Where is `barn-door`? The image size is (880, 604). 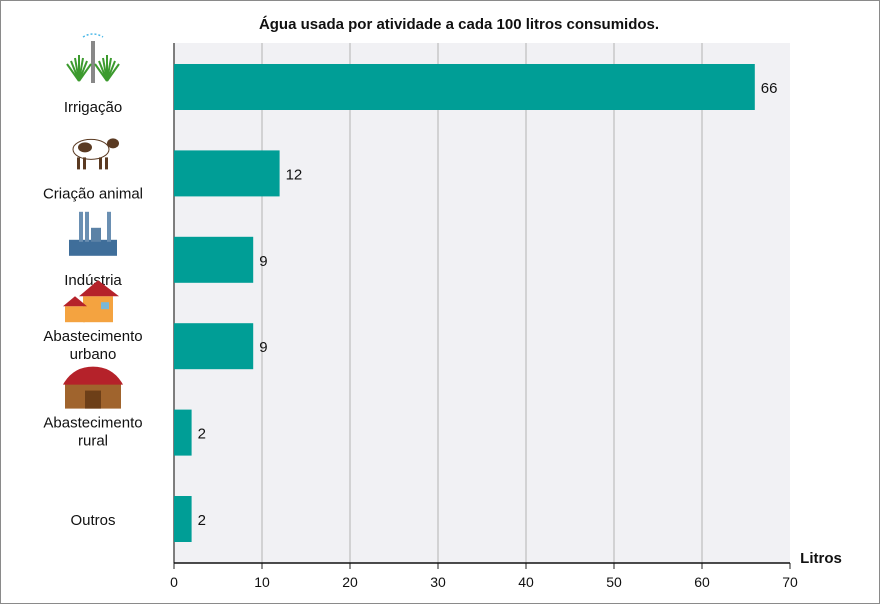 barn-door is located at coordinates (93, 399).